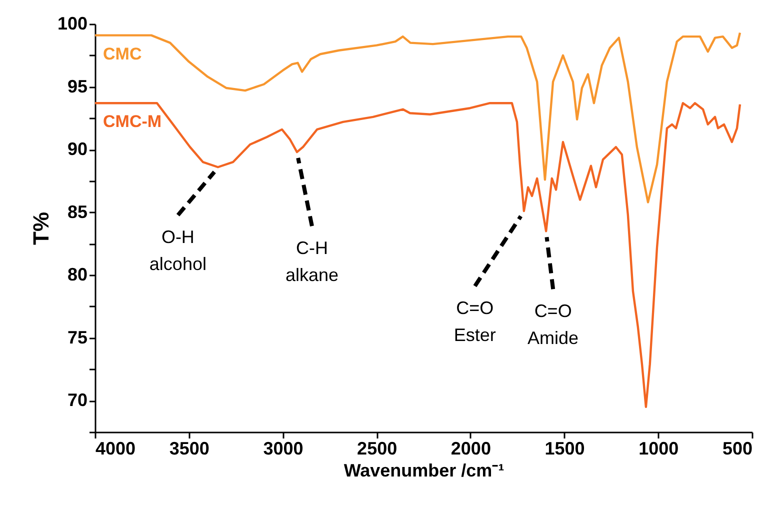  What do you see at coordinates (312, 262) in the screenshot?
I see `annotation: C-H alkane` at bounding box center [312, 262].